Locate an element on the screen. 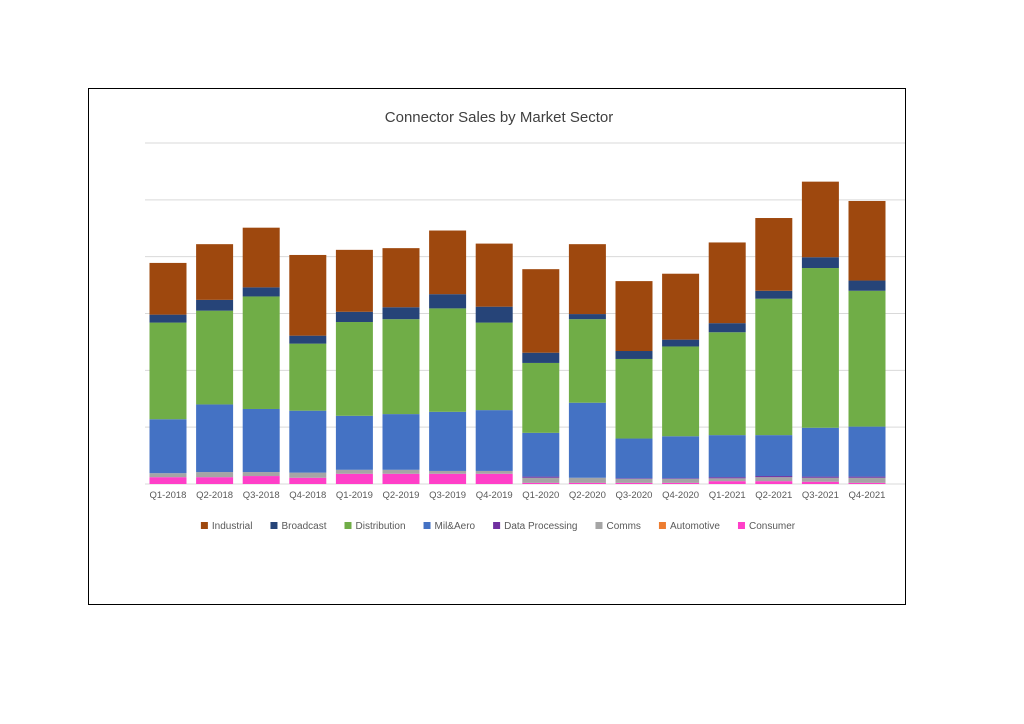  legend-label: Automotive is located at coordinates (695, 526).